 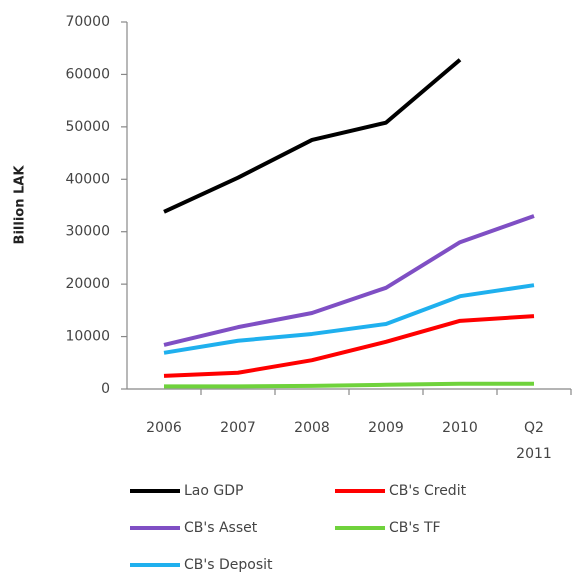 I want to click on y-tick-label: 40000, so click(x=87, y=179).